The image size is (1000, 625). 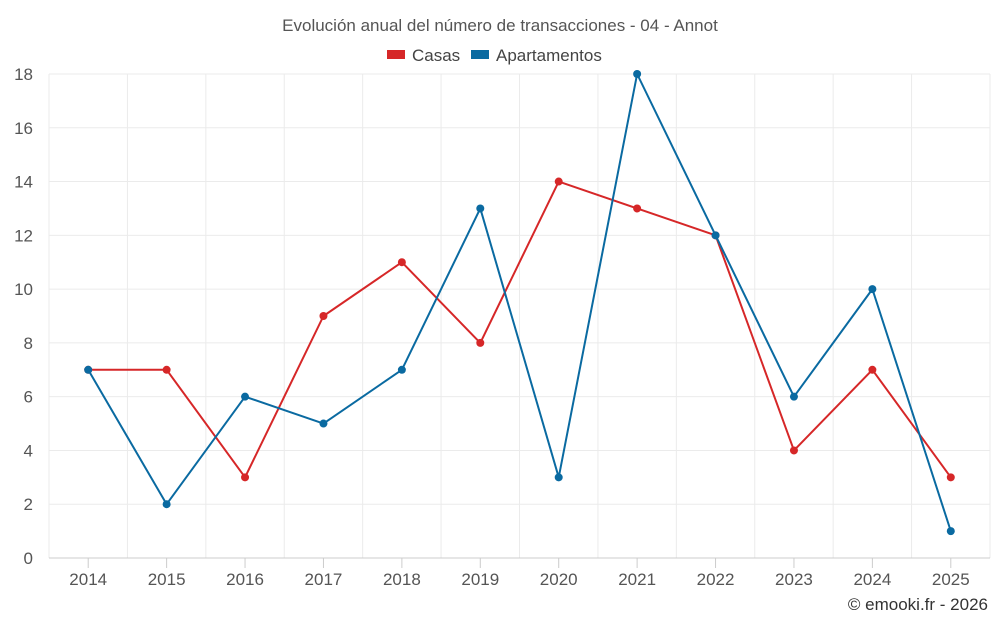 What do you see at coordinates (716, 579) in the screenshot?
I see `x-tick-label-2022: 2022` at bounding box center [716, 579].